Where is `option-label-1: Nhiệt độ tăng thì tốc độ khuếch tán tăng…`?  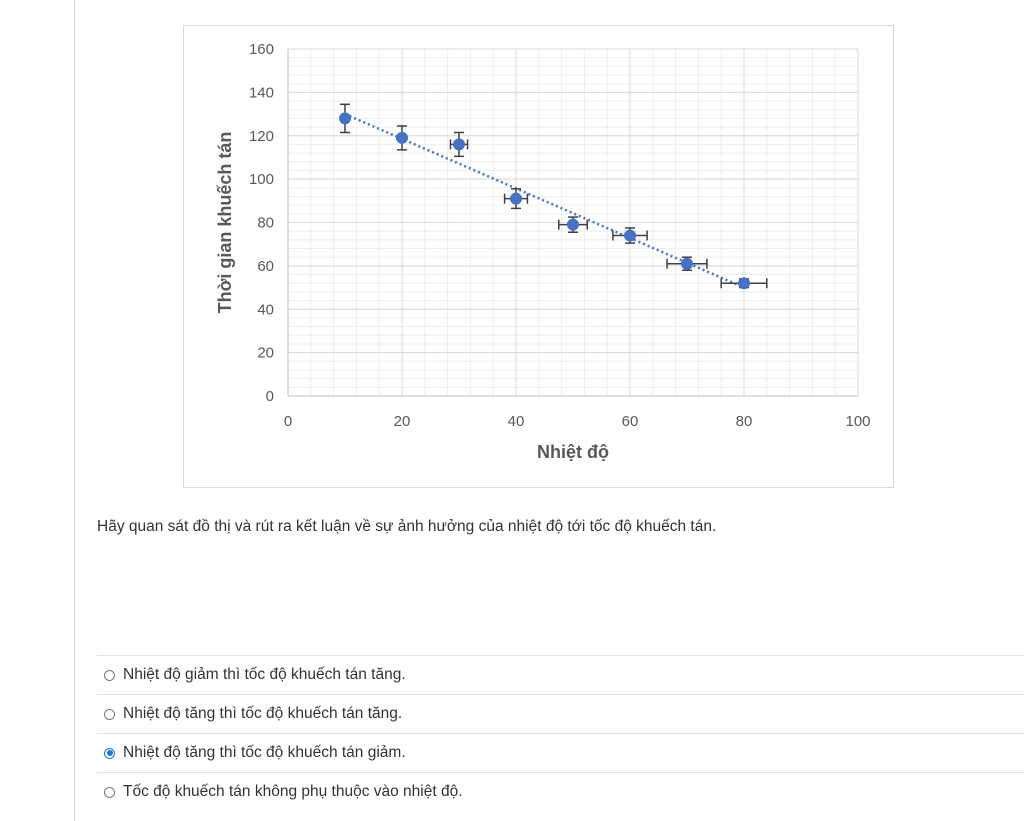
option-label-1: Nhiệt độ tăng thì tốc độ khuếch tán tăng… is located at coordinates (263, 713).